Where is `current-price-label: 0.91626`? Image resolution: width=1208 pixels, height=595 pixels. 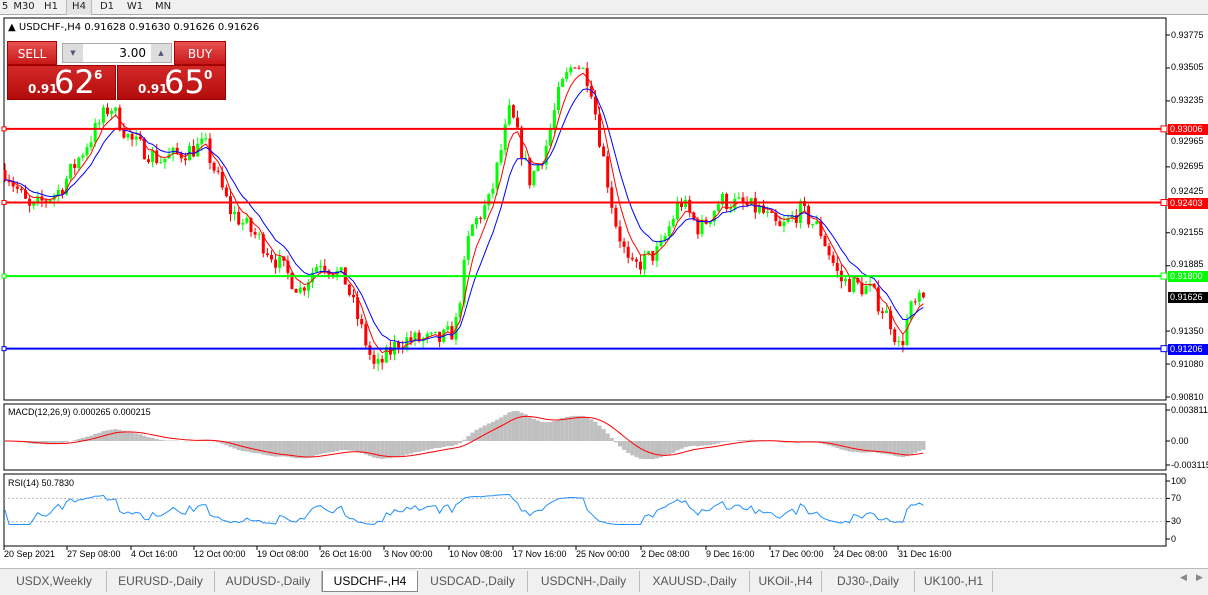 current-price-label: 0.91626 is located at coordinates (1188, 298).